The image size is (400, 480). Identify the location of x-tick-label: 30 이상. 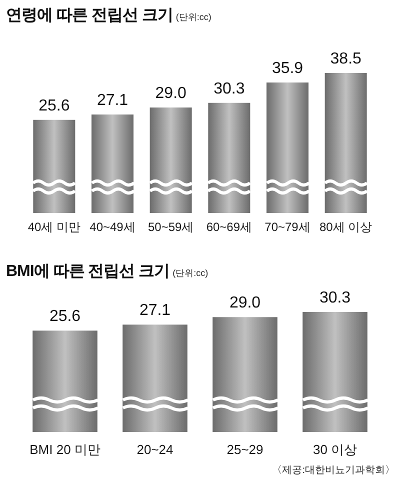
(335, 449).